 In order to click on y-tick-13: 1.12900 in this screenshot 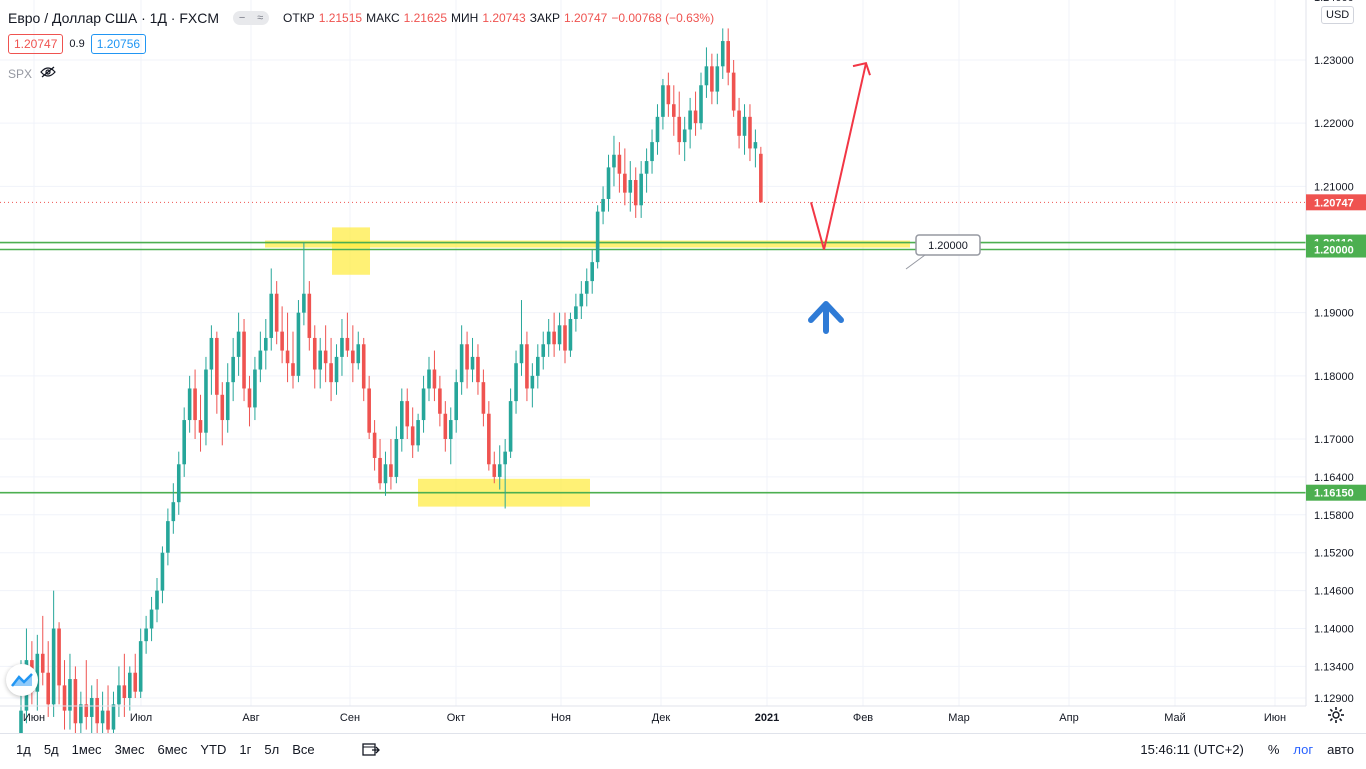, I will do `click(1334, 699)`.